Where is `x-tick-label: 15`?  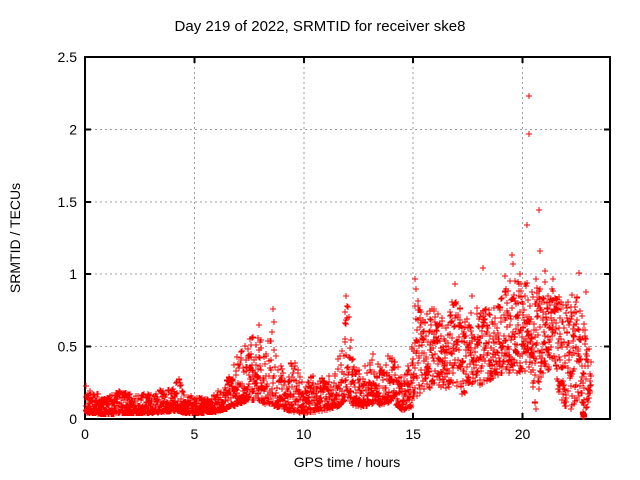 x-tick-label: 15 is located at coordinates (413, 434).